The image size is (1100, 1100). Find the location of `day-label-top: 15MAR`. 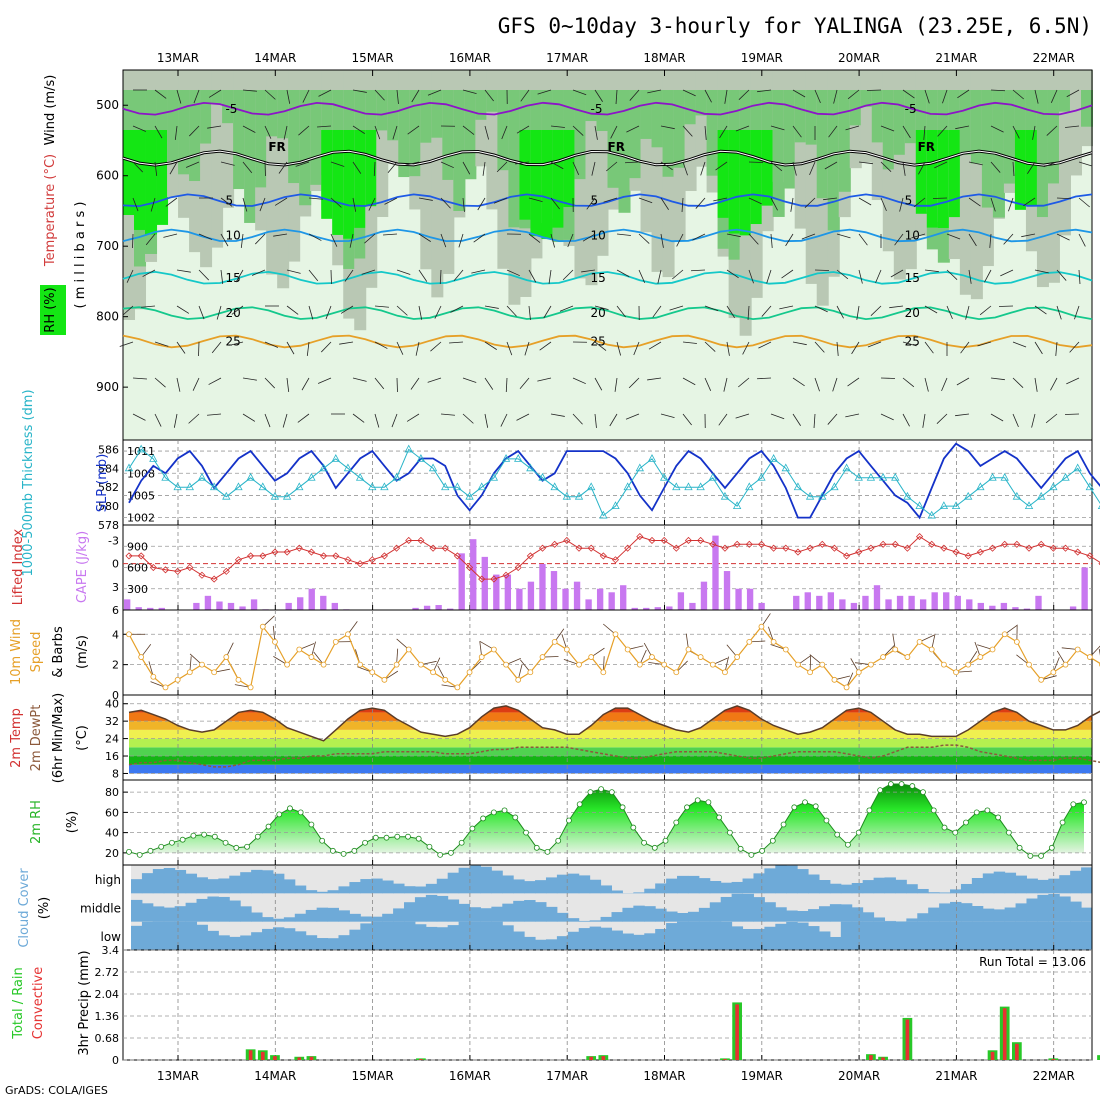

day-label-top: 15MAR is located at coordinates (373, 58).